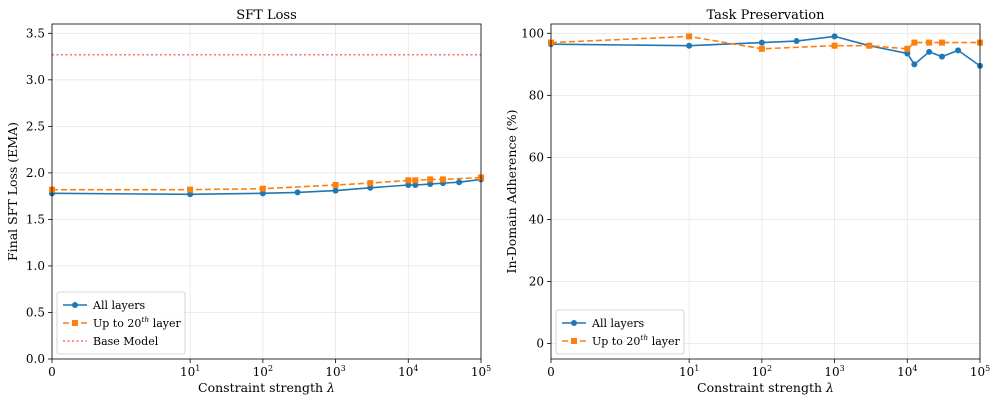 The image size is (996, 406). What do you see at coordinates (35, 173) in the screenshot?
I see `y-tick-label: 2.0` at bounding box center [35, 173].